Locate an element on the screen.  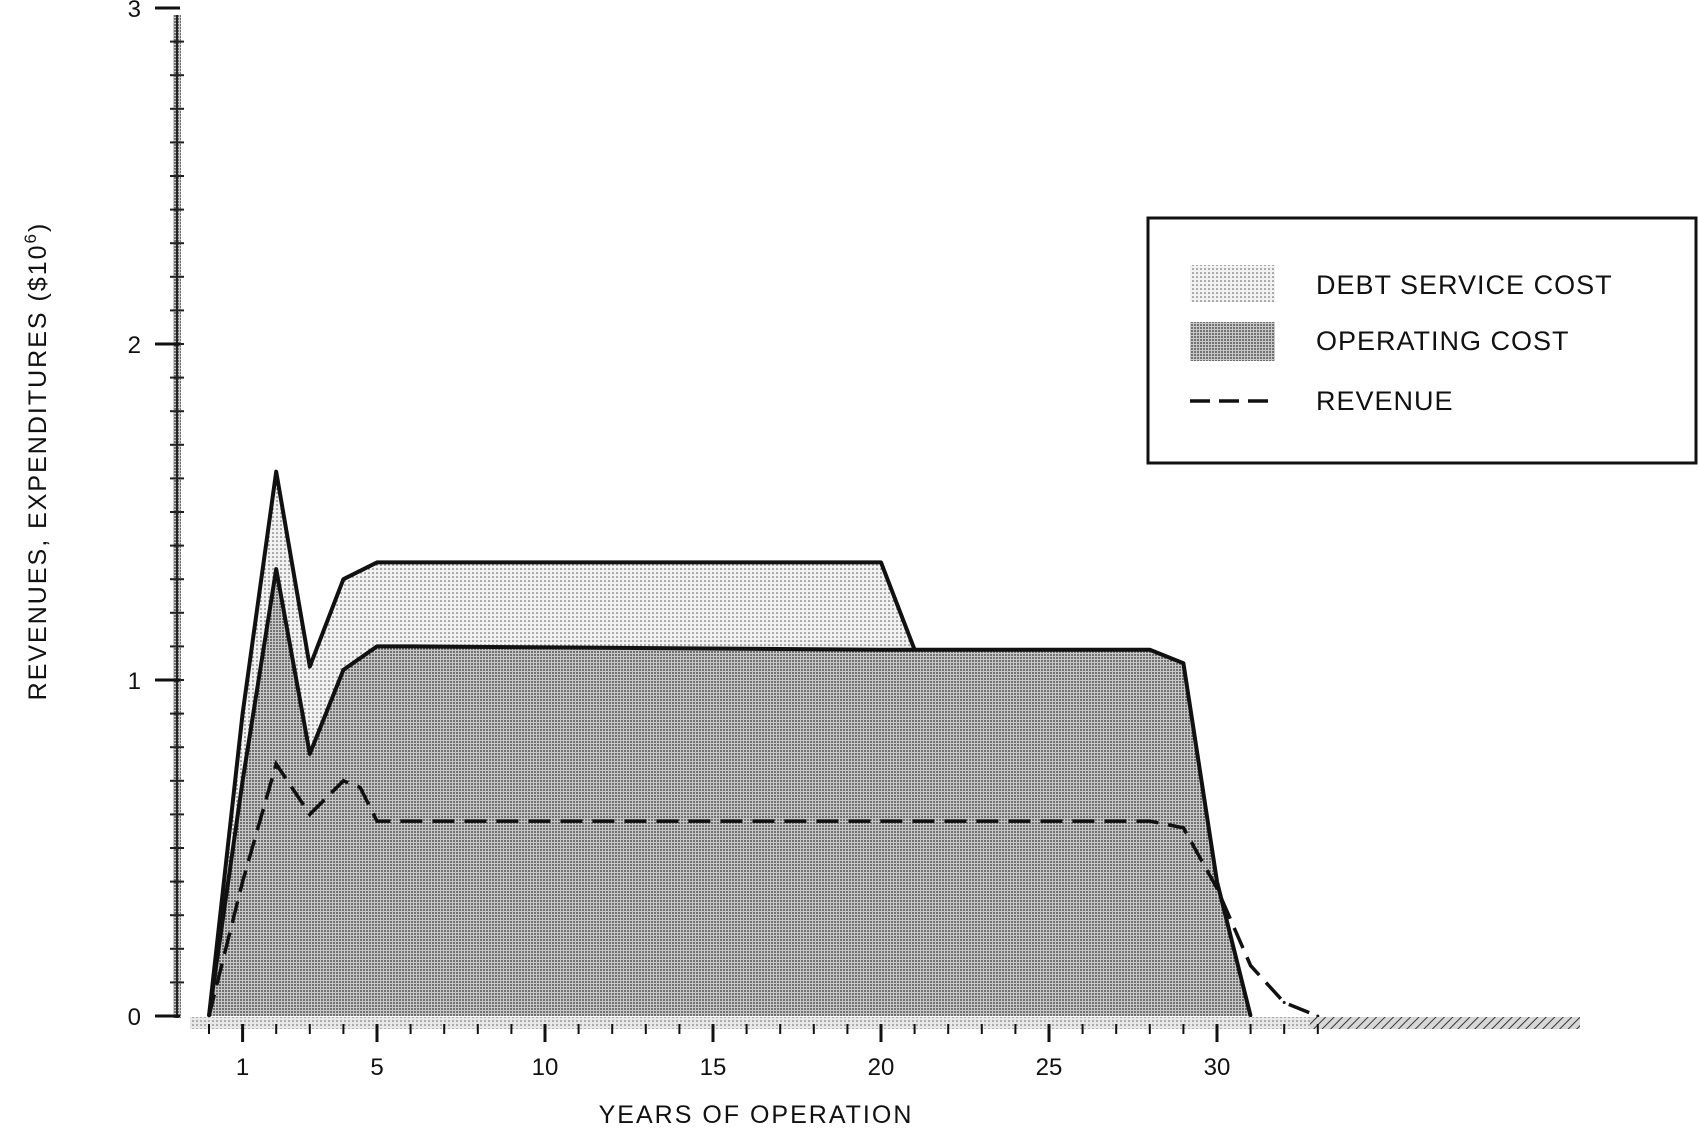
legend-label-revenue: REVENUE is located at coordinates (1385, 401).